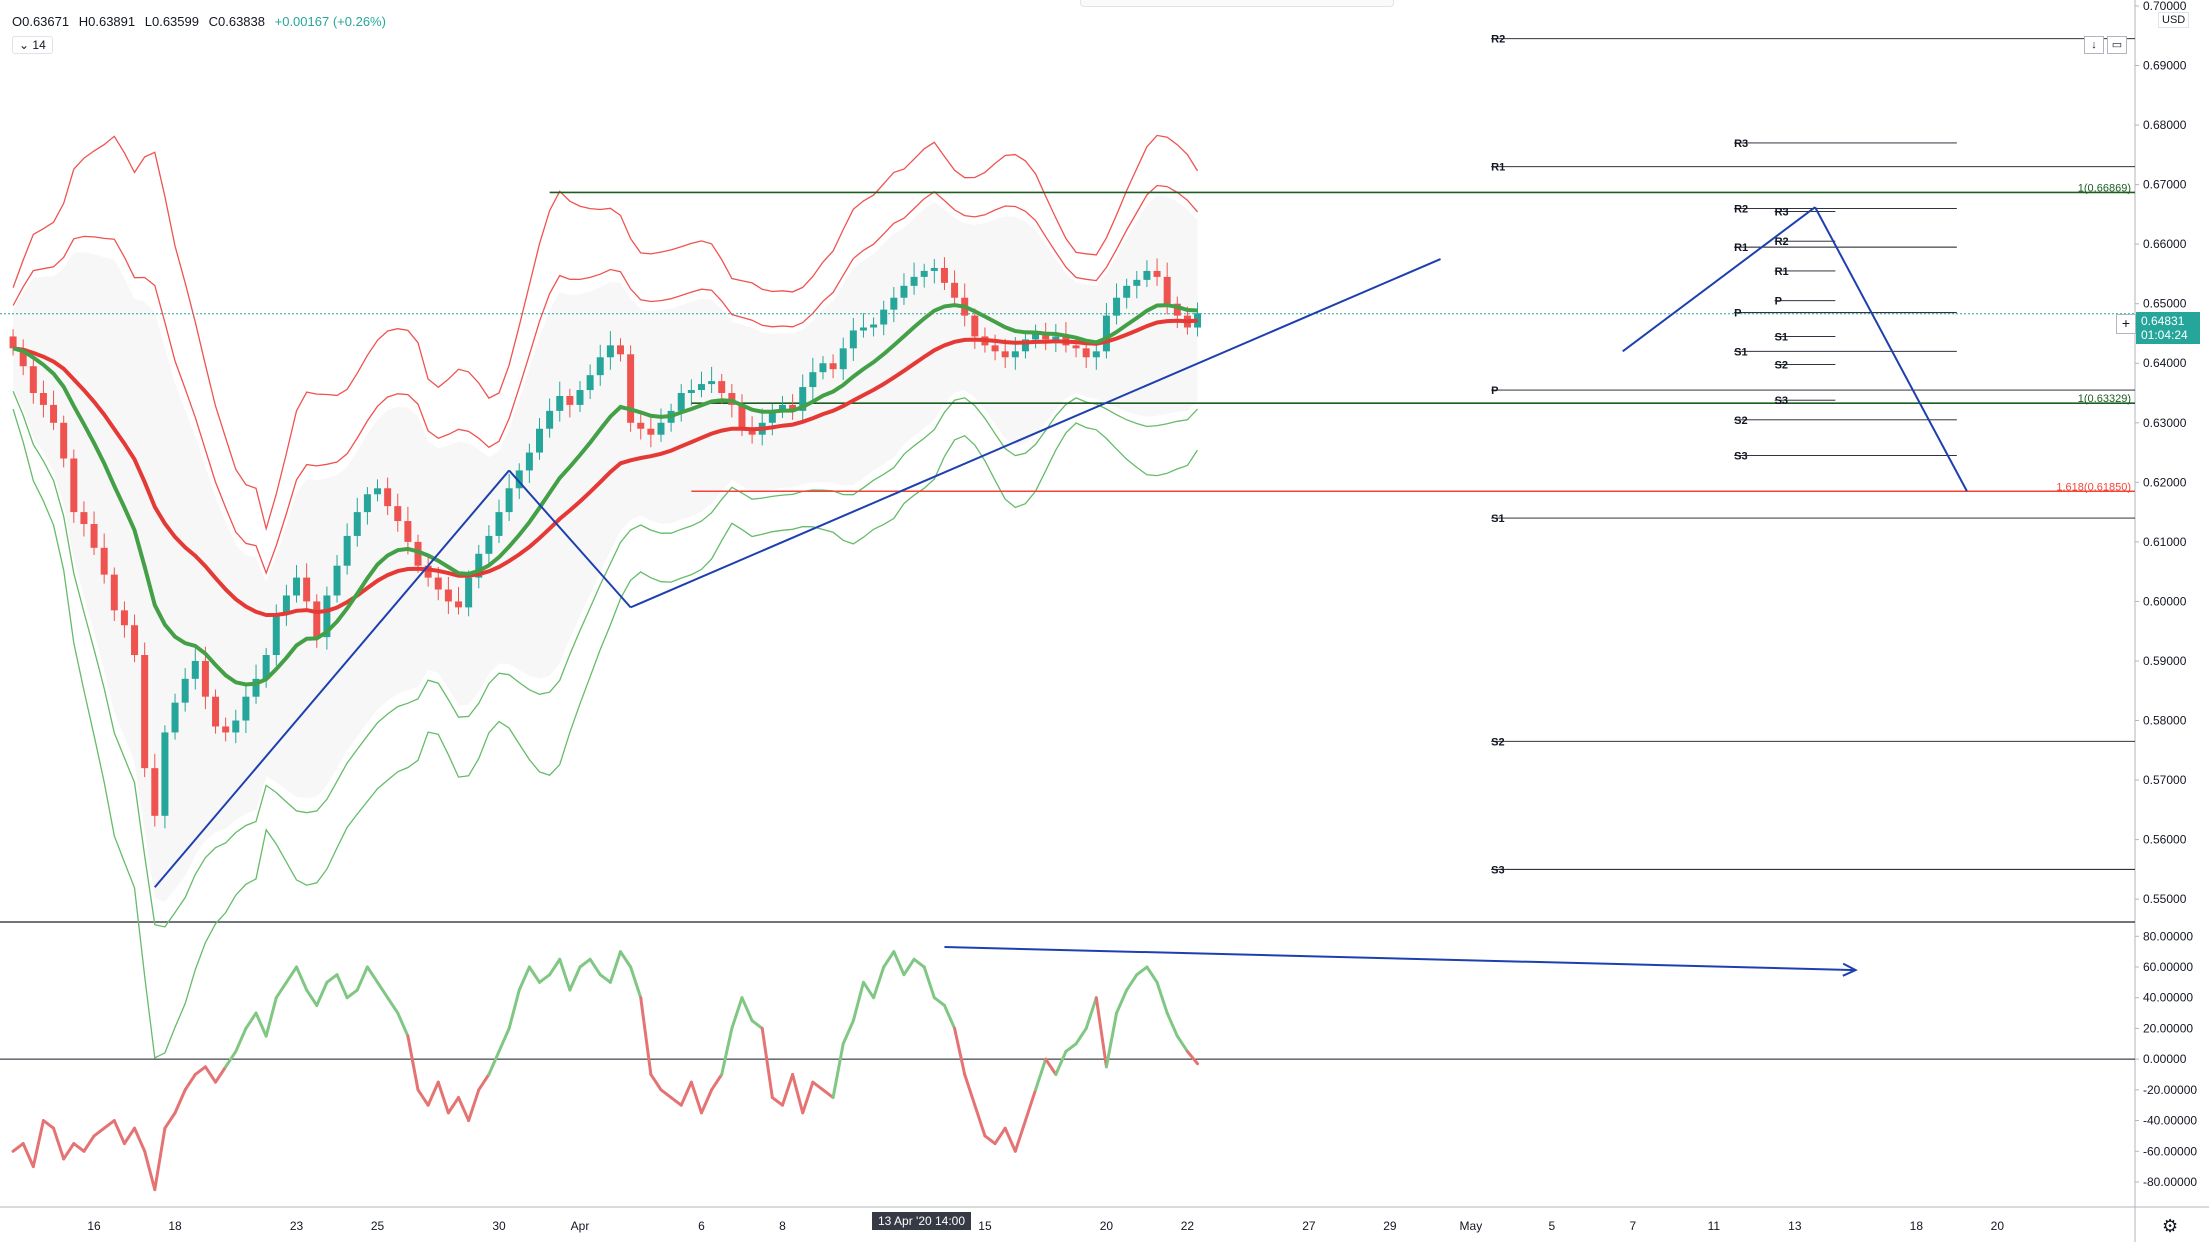 Image resolution: width=2209 pixels, height=1242 pixels. What do you see at coordinates (1497, 870) in the screenshot?
I see `monthly-pivot-label: S3` at bounding box center [1497, 870].